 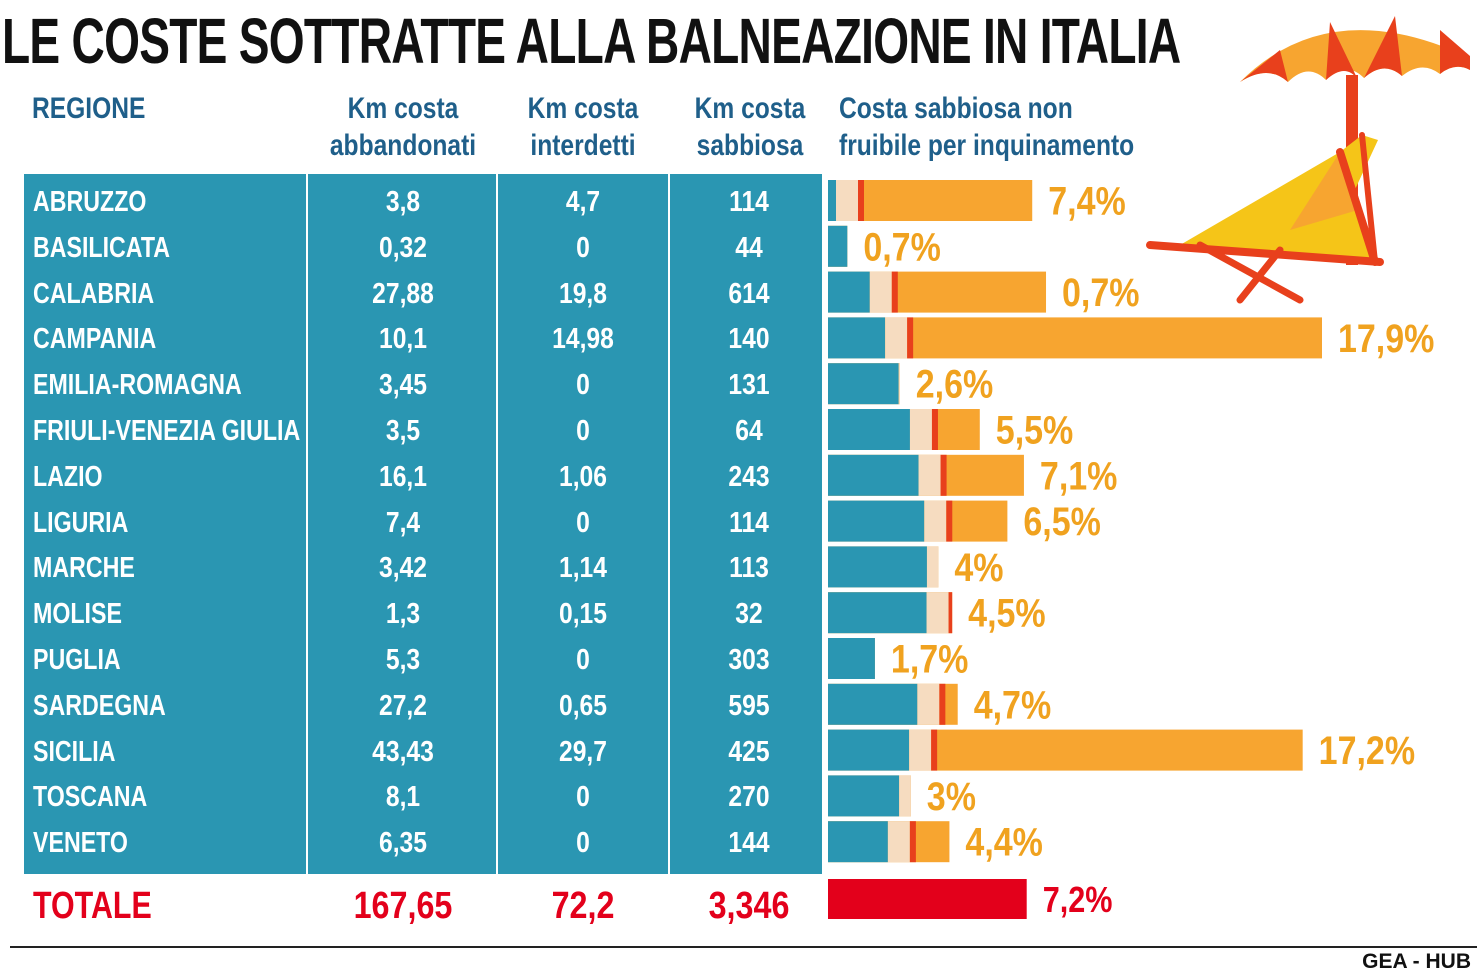 I want to click on table-cell-km-abbandonati: 27,2, so click(x=403, y=705).